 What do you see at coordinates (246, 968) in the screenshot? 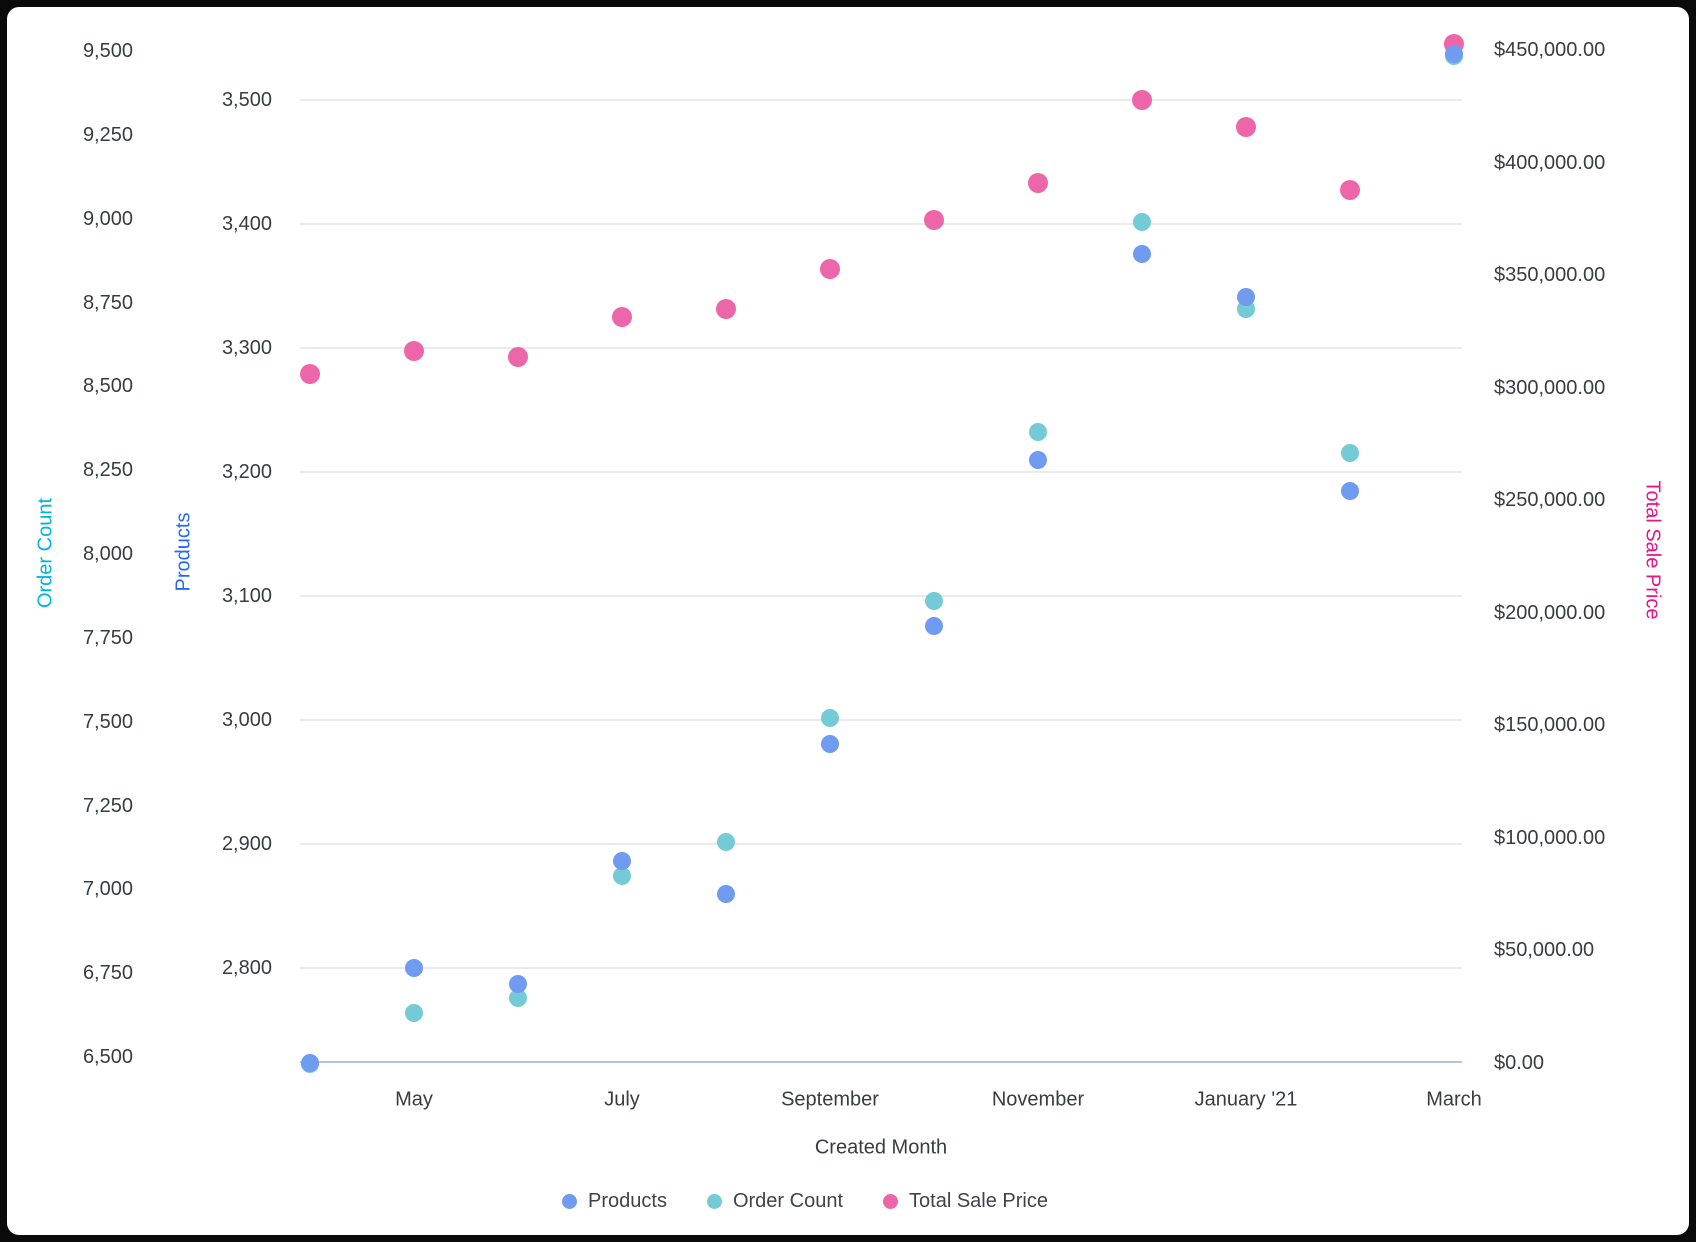
I see `products-tick-label: 2,800` at bounding box center [246, 968].